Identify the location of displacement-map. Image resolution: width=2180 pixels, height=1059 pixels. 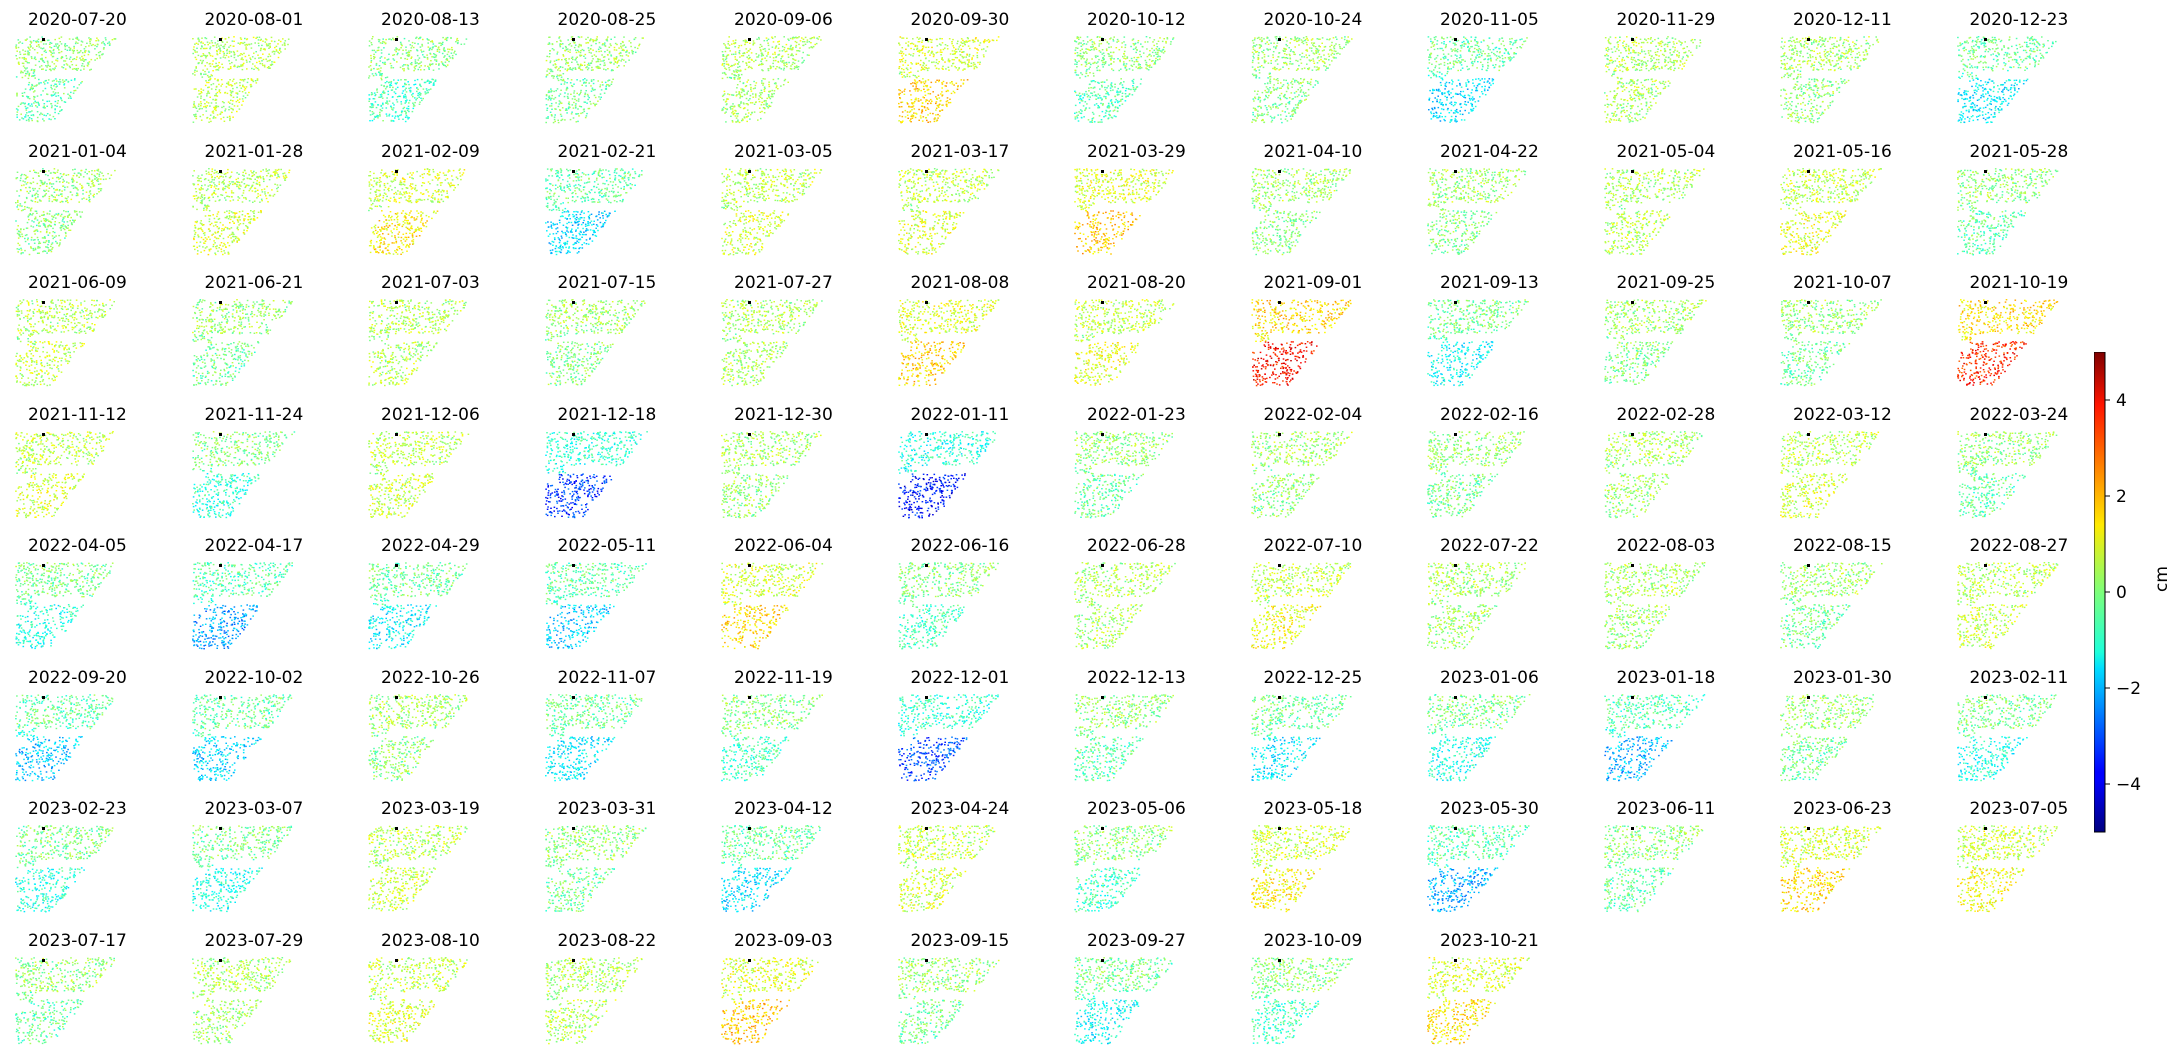
(1124, 79).